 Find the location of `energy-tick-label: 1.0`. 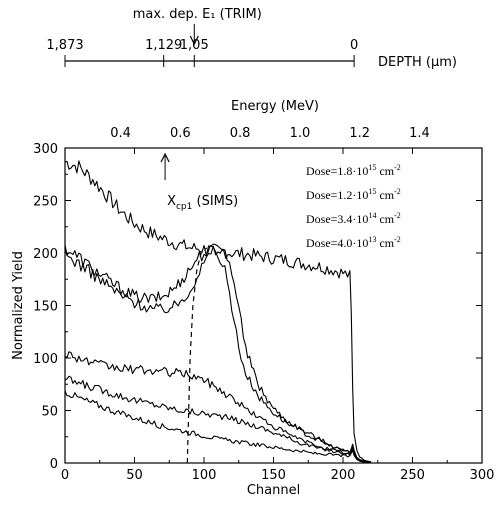

energy-tick-label: 1.0 is located at coordinates (300, 133).